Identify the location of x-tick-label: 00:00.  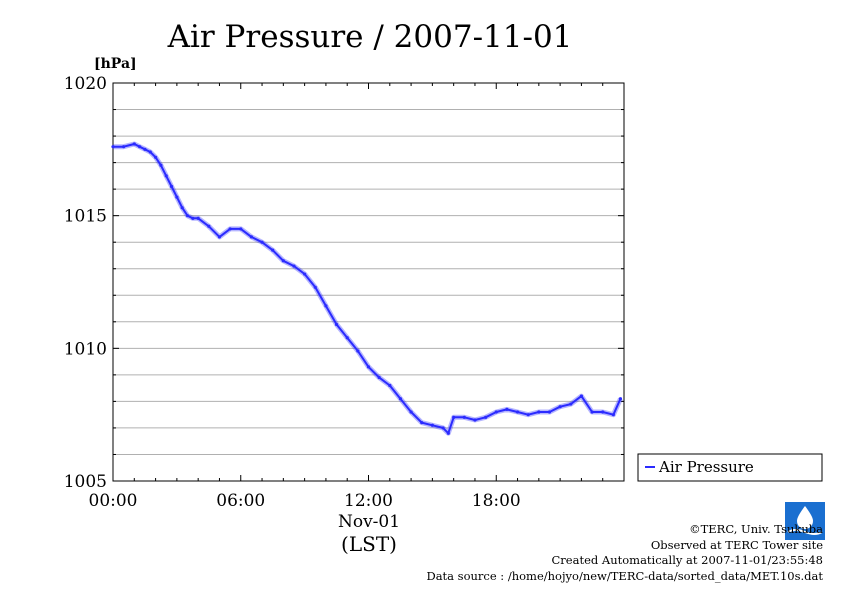
(113, 501).